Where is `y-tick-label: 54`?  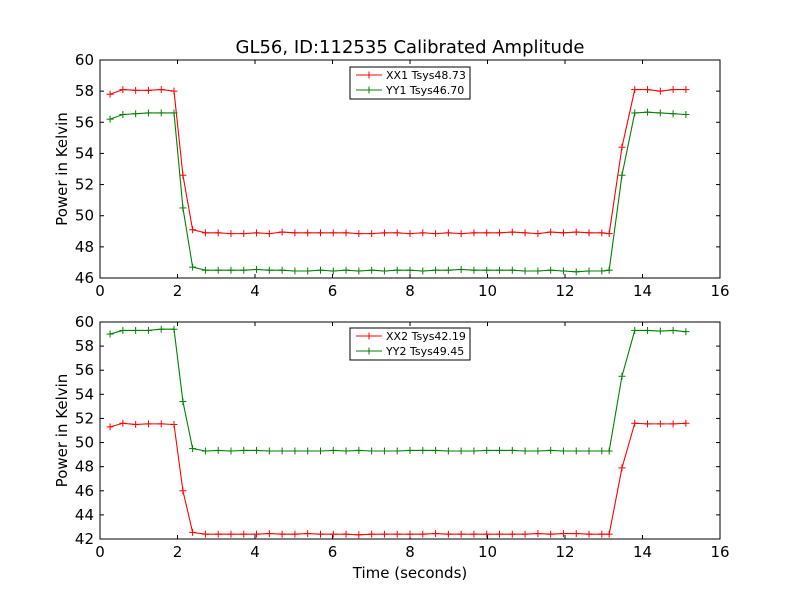
y-tick-label: 54 is located at coordinates (84, 394).